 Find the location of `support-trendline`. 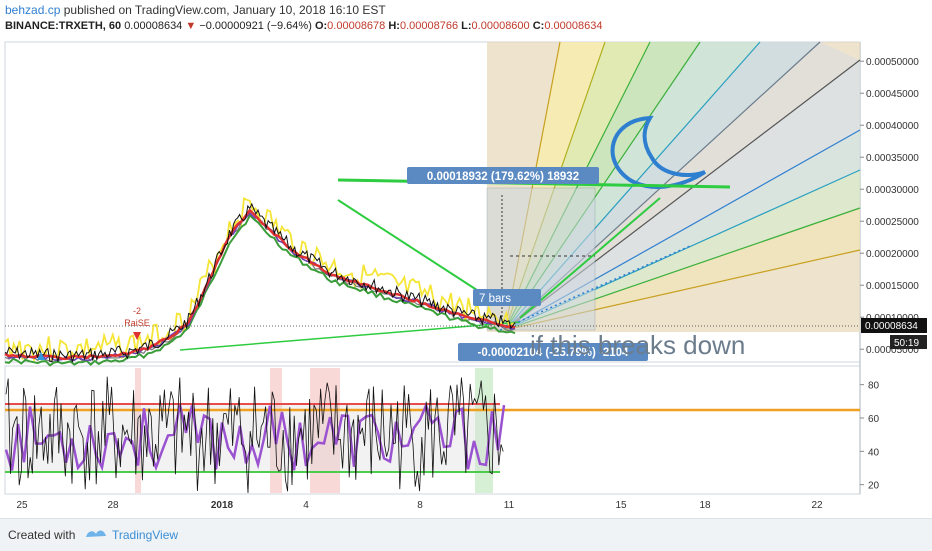

support-trendline is located at coordinates (350, 336).